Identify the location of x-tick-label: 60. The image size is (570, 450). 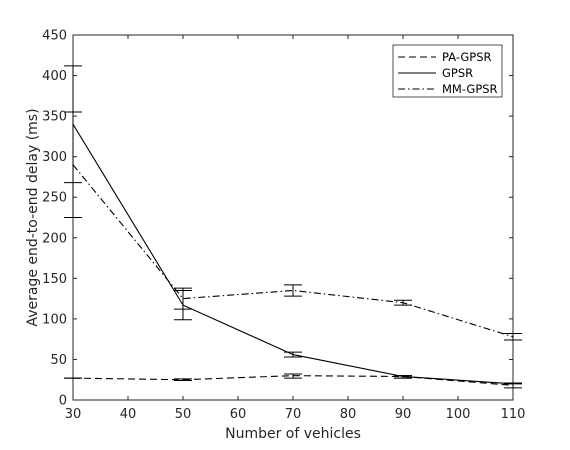
(238, 414).